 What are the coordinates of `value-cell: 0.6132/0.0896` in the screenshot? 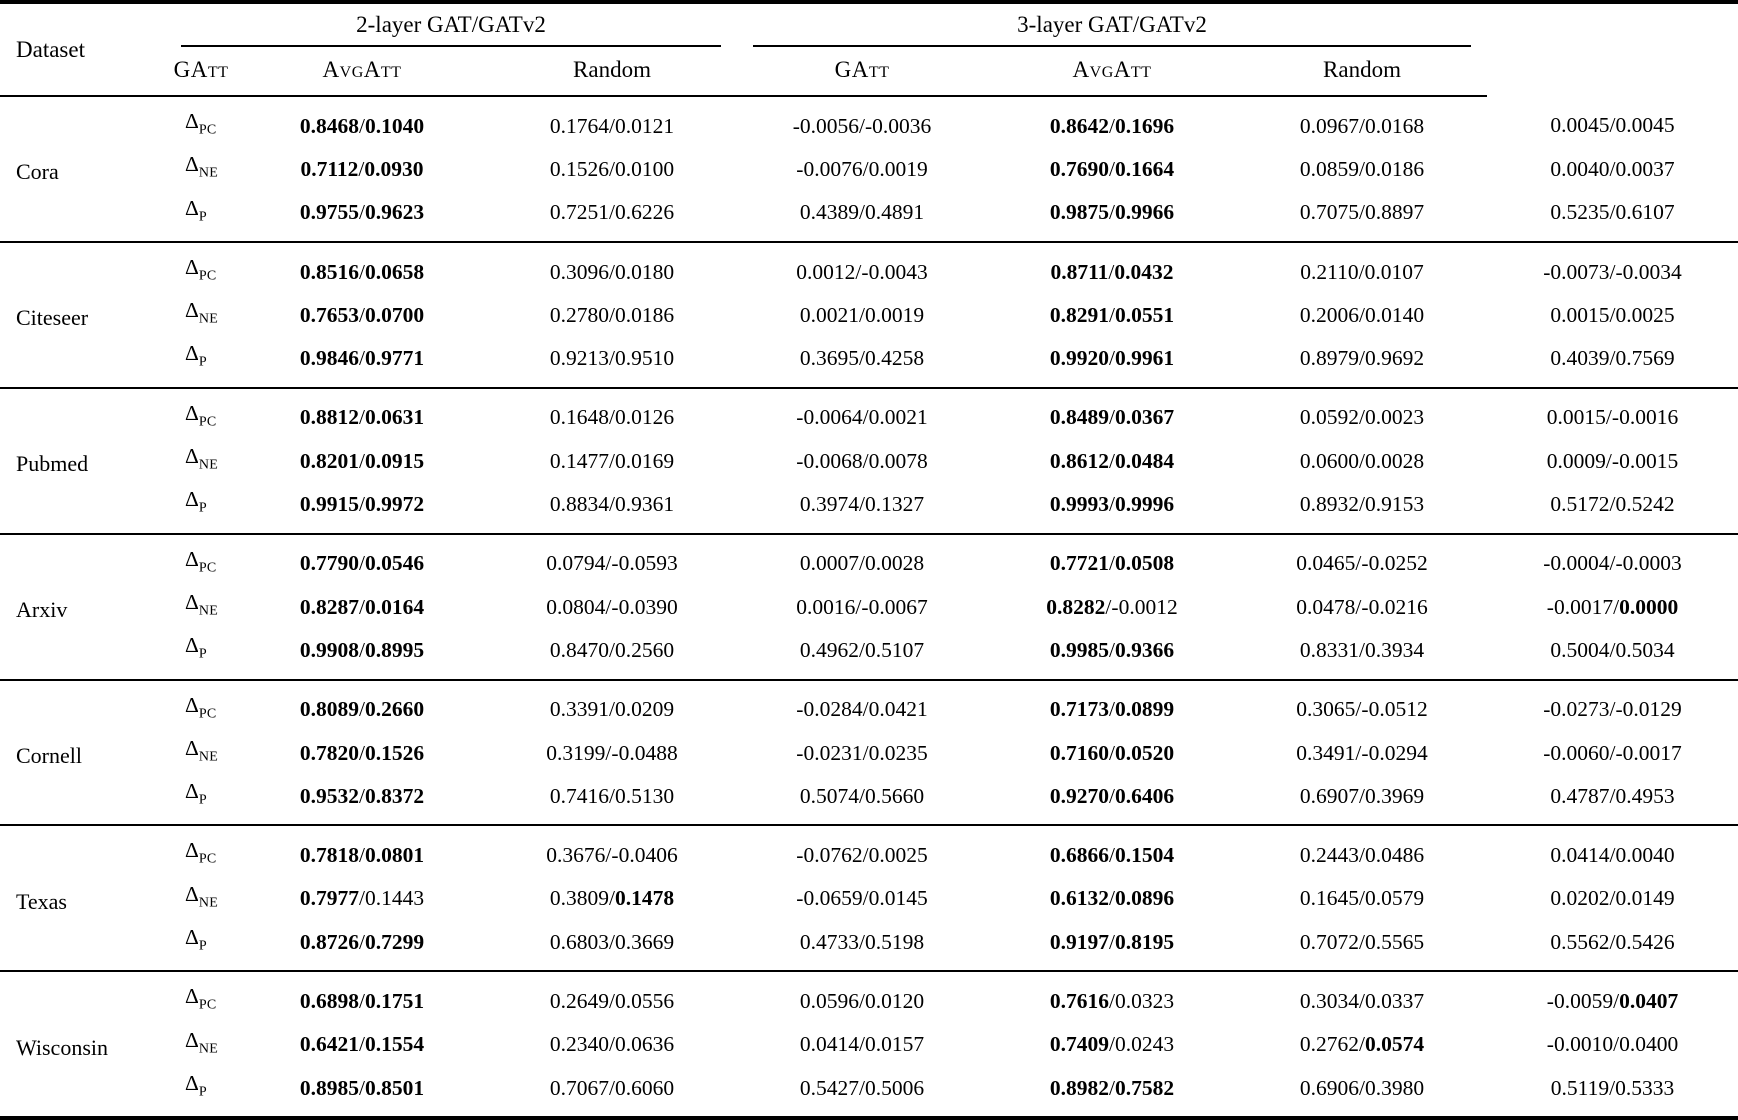 It's located at (1112, 898).